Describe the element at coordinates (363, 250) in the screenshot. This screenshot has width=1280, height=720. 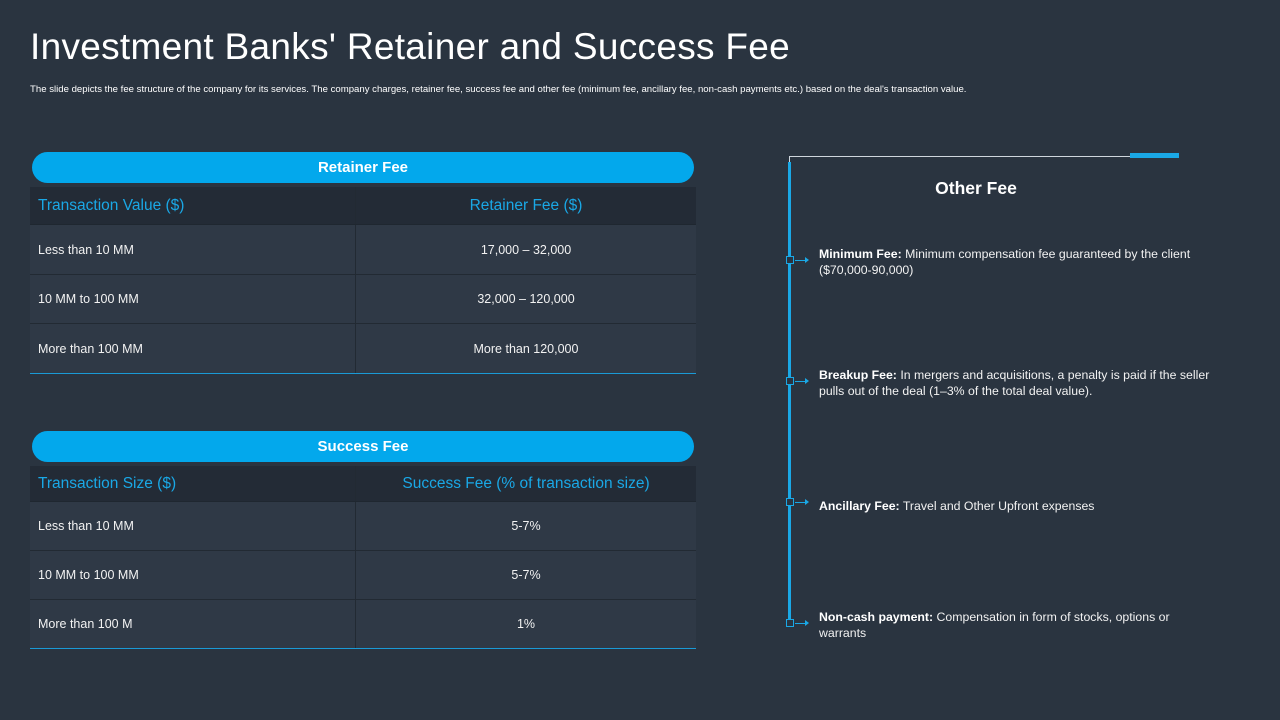
I see `table-row: Less than 10 MM 17,000 – 32,000` at that location.